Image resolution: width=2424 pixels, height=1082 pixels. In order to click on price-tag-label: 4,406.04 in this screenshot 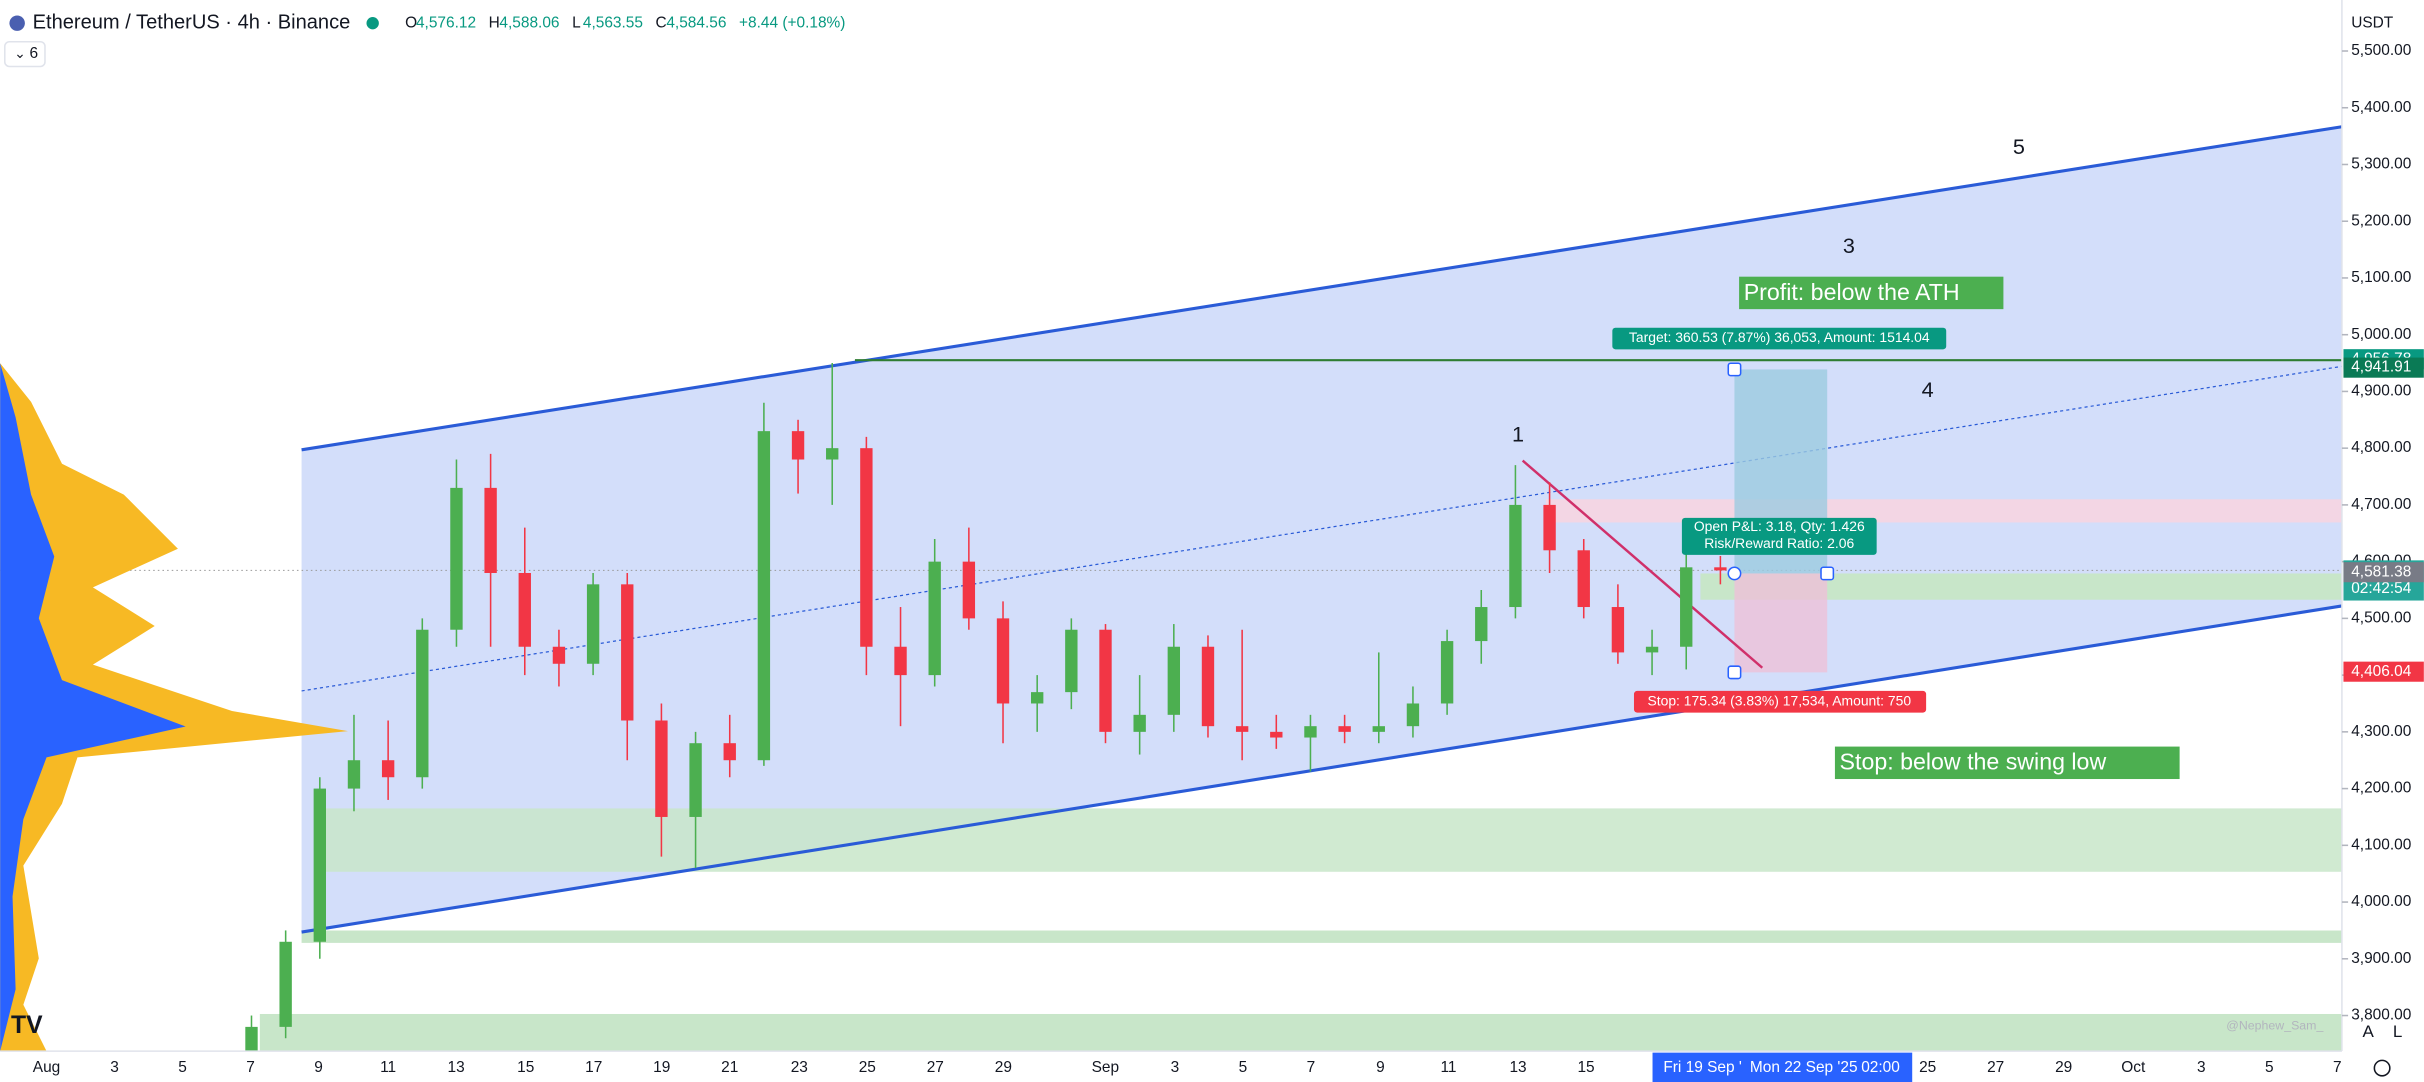, I will do `click(2381, 671)`.